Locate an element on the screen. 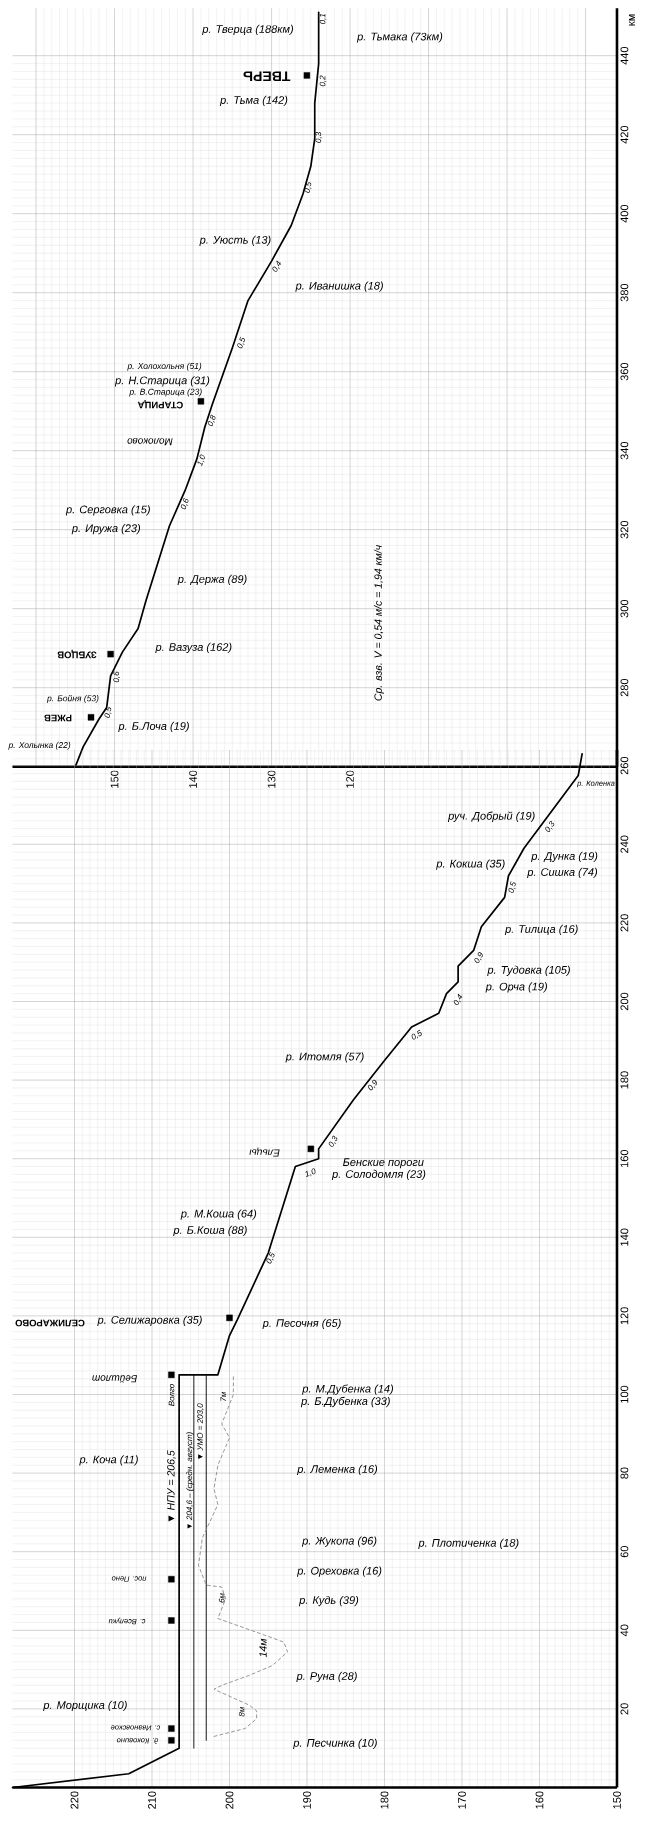  y-tick-label: 280 is located at coordinates (624, 687).